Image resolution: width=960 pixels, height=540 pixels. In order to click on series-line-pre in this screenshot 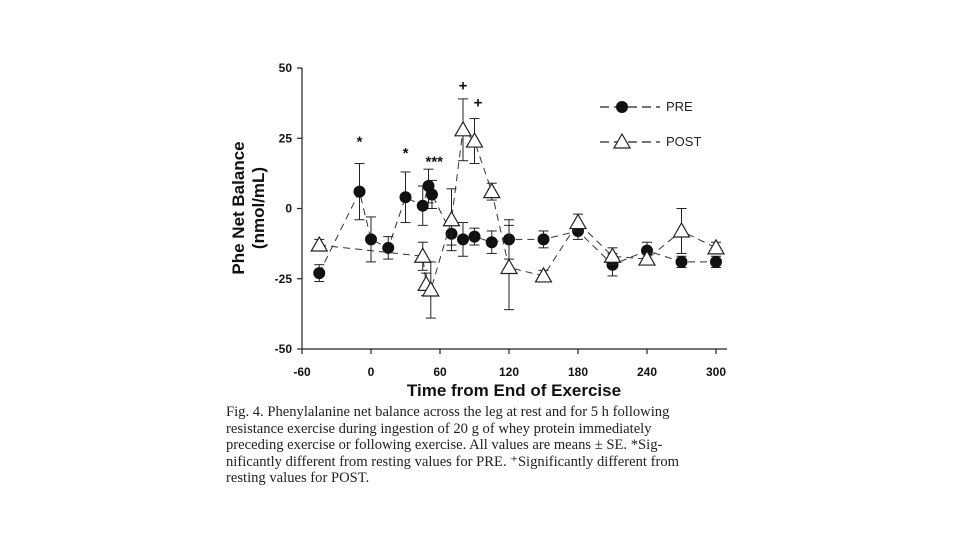, I will do `click(517, 229)`.